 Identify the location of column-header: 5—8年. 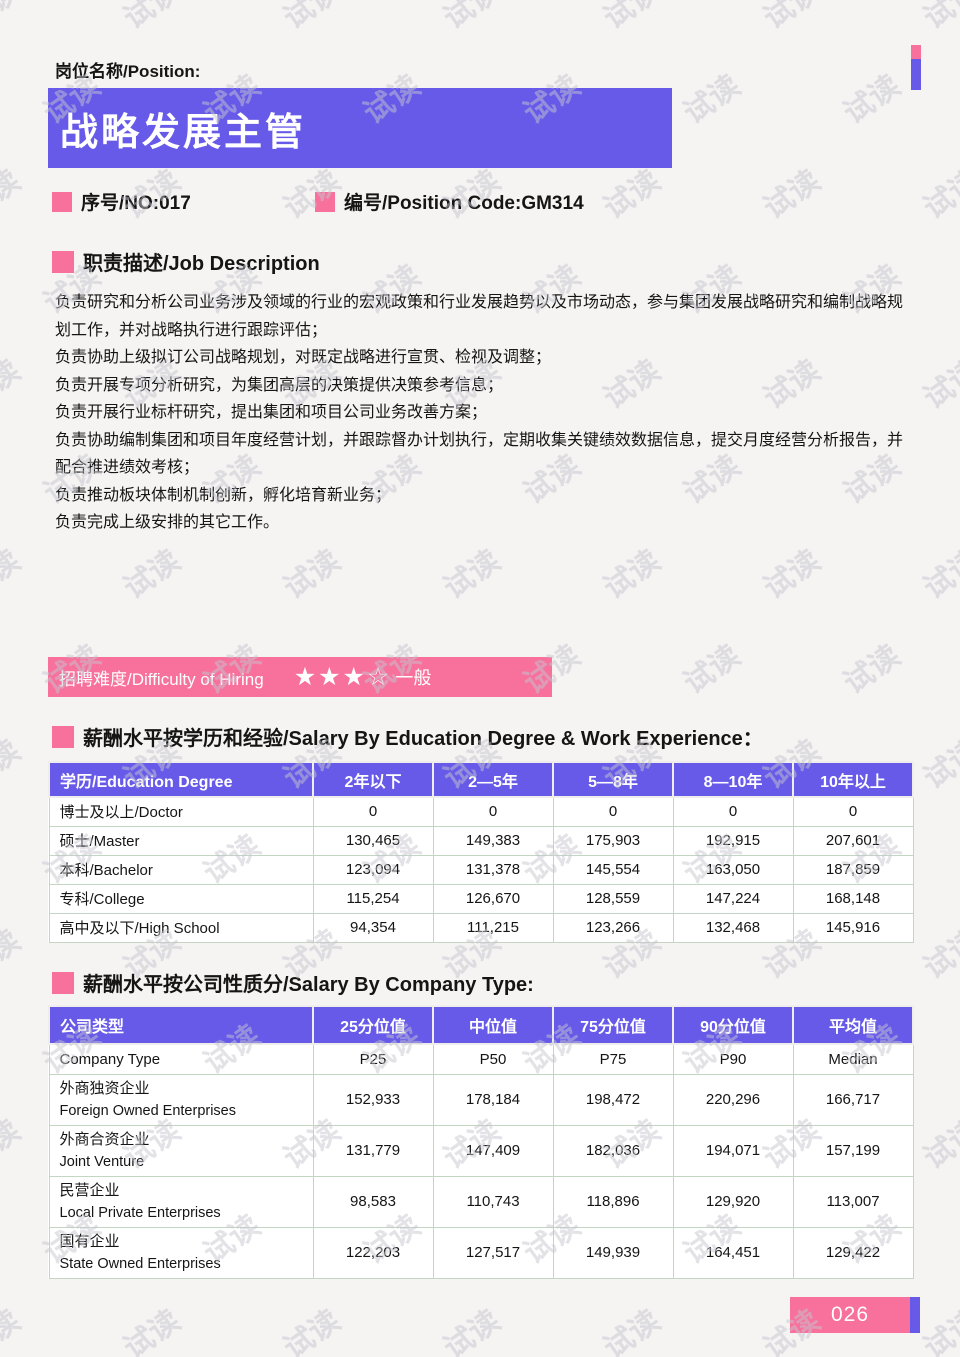
(613, 779).